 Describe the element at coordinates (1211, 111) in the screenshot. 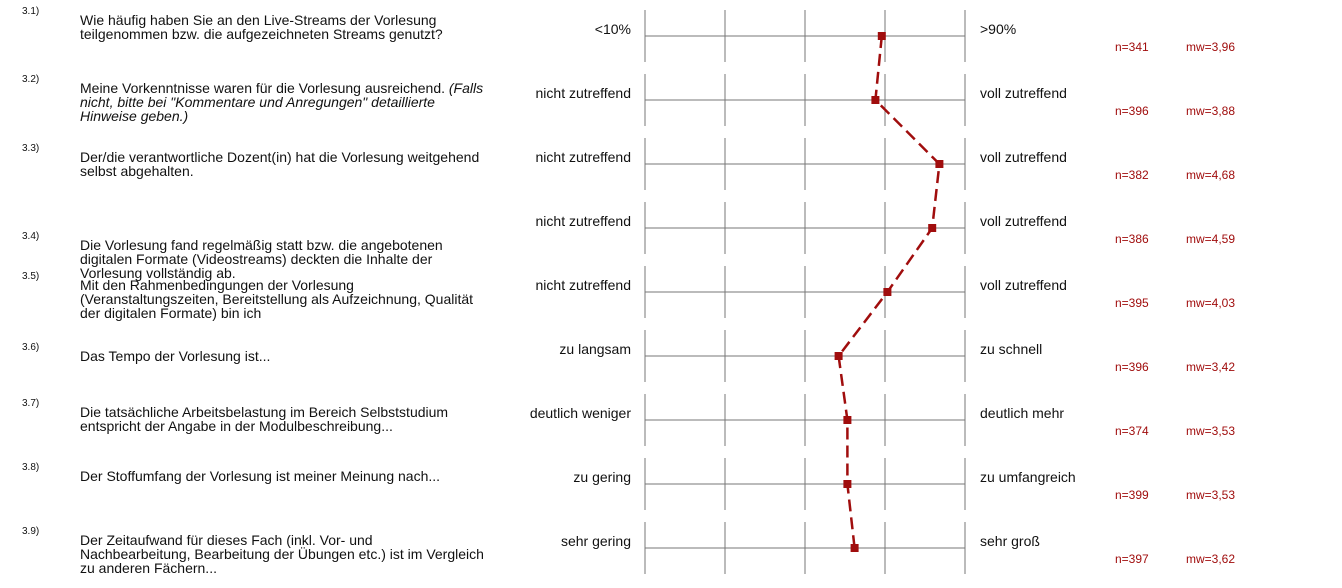

I see `mean-label: mw=3,88` at that location.